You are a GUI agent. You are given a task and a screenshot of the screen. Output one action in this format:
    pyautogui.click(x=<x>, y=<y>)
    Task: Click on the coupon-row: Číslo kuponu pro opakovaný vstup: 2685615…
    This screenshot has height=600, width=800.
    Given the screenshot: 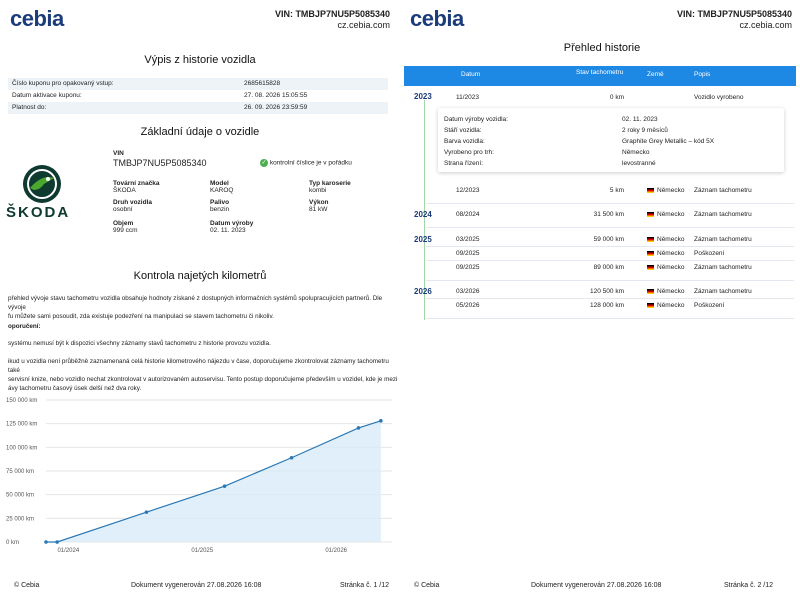 What is the action you would take?
    pyautogui.click(x=198, y=84)
    